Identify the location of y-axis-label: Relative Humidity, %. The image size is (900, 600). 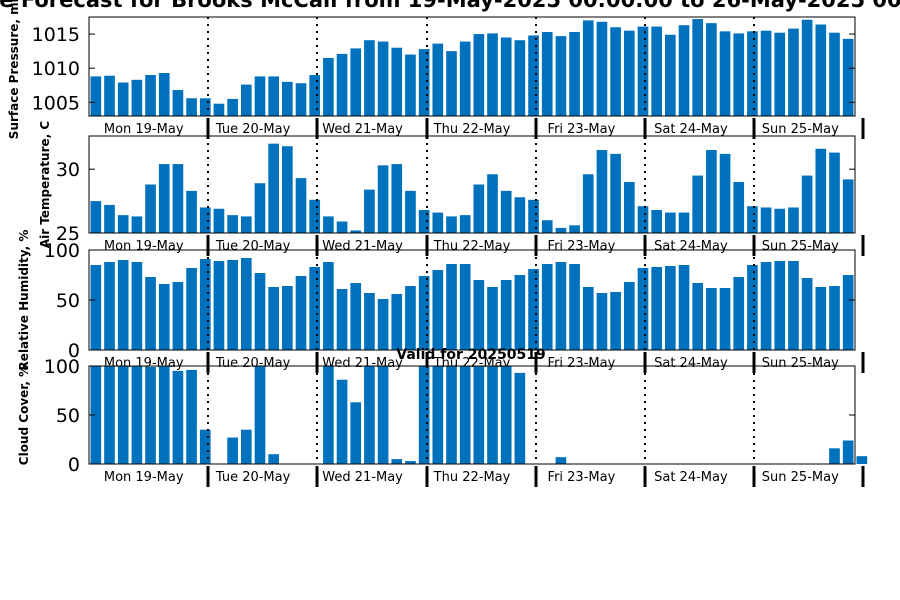
(24, 300).